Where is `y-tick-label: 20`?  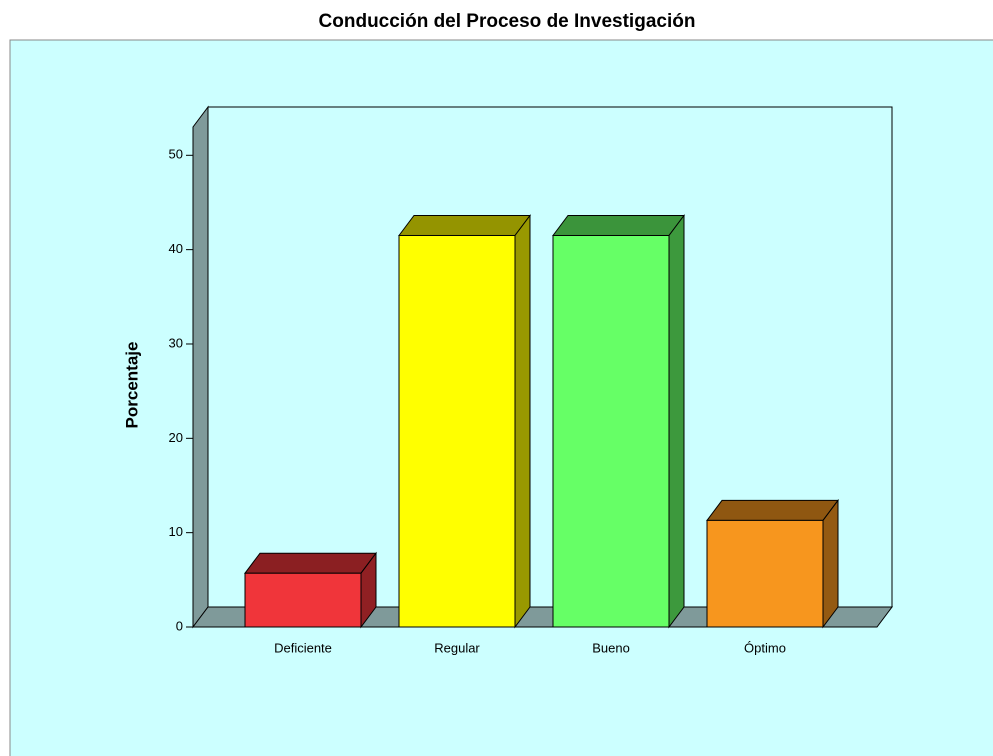
y-tick-label: 20 is located at coordinates (176, 437).